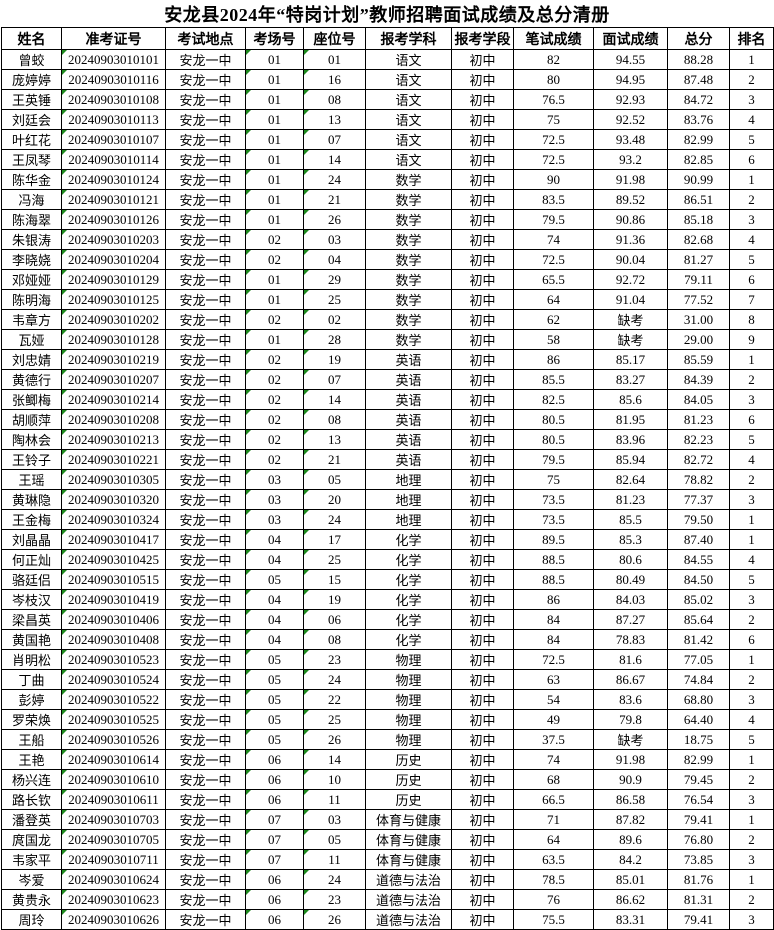  I want to click on table-cell: 4, so click(751, 119).